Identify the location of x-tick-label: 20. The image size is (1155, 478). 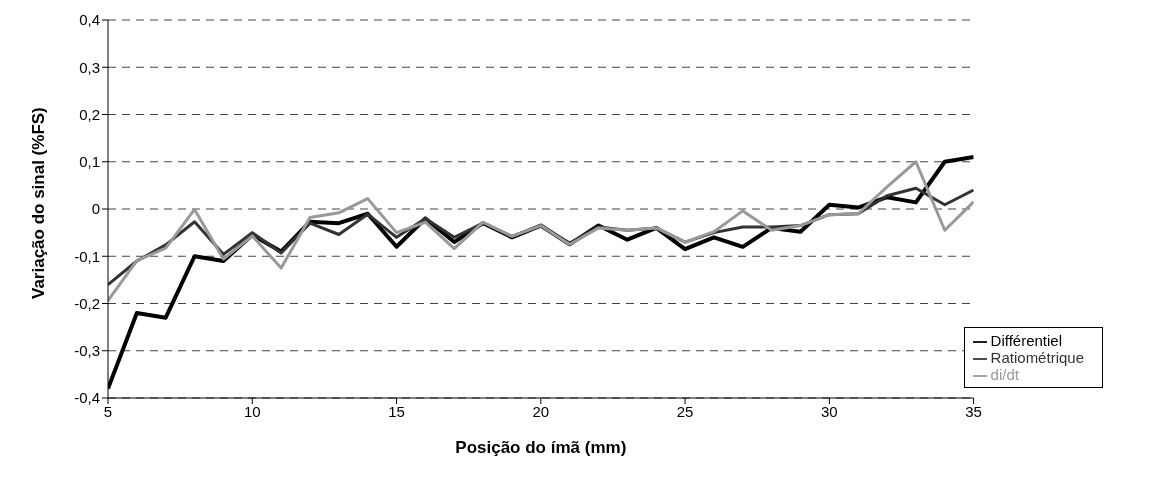
(541, 411).